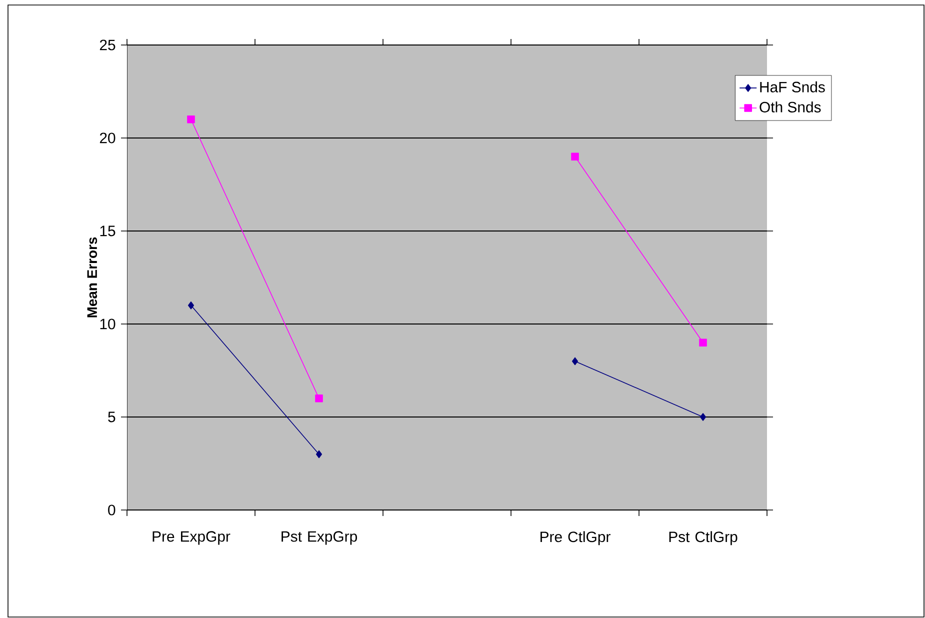 This screenshot has width=925, height=618. What do you see at coordinates (108, 231) in the screenshot?
I see `y-tick-label: 15` at bounding box center [108, 231].